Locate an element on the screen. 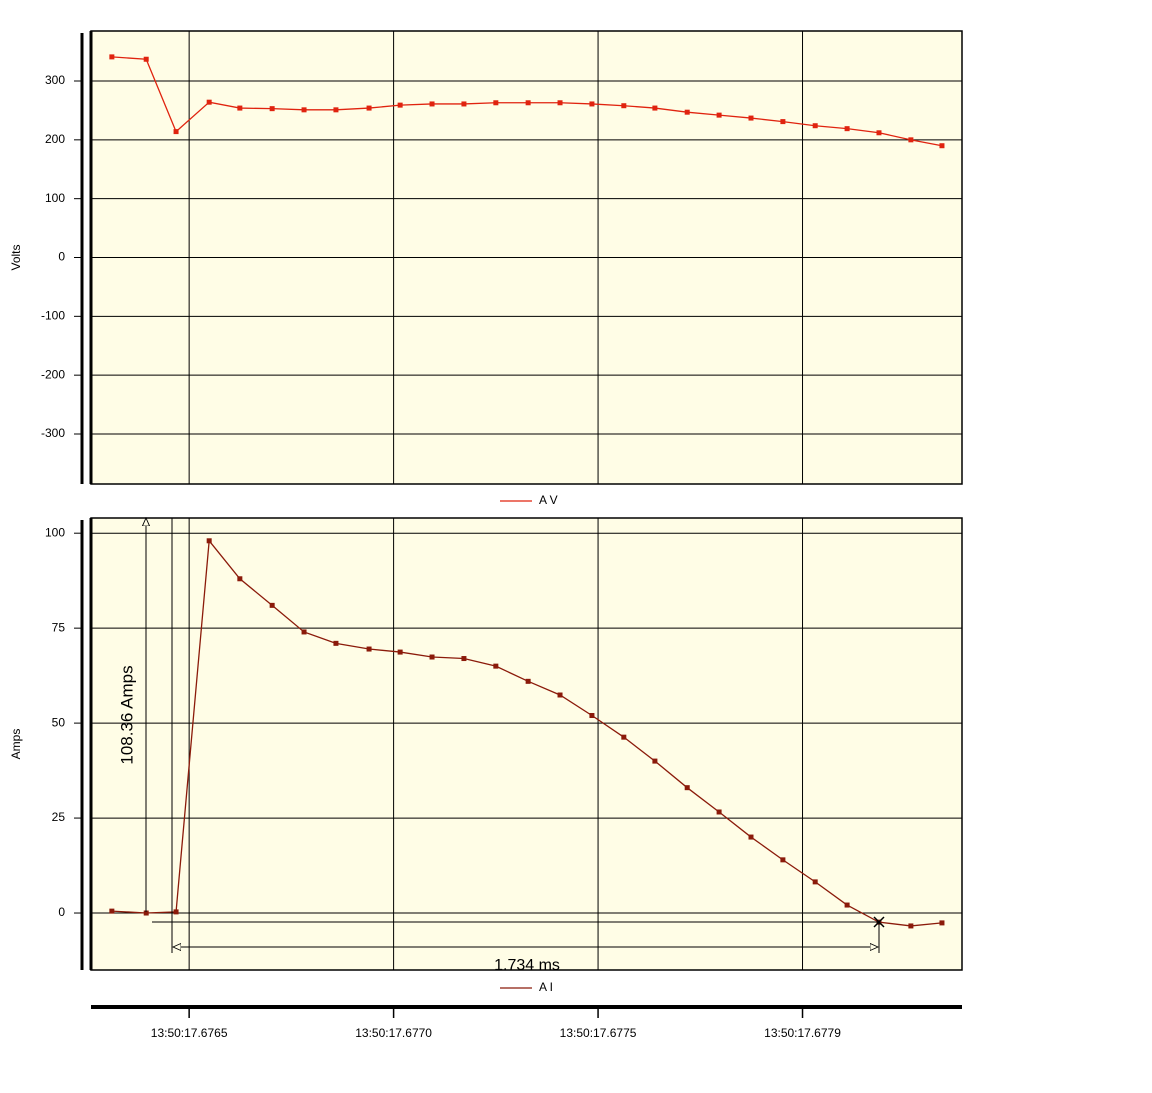 This screenshot has height=1093, width=1152. y-tick-label: -200 is located at coordinates (53, 374).